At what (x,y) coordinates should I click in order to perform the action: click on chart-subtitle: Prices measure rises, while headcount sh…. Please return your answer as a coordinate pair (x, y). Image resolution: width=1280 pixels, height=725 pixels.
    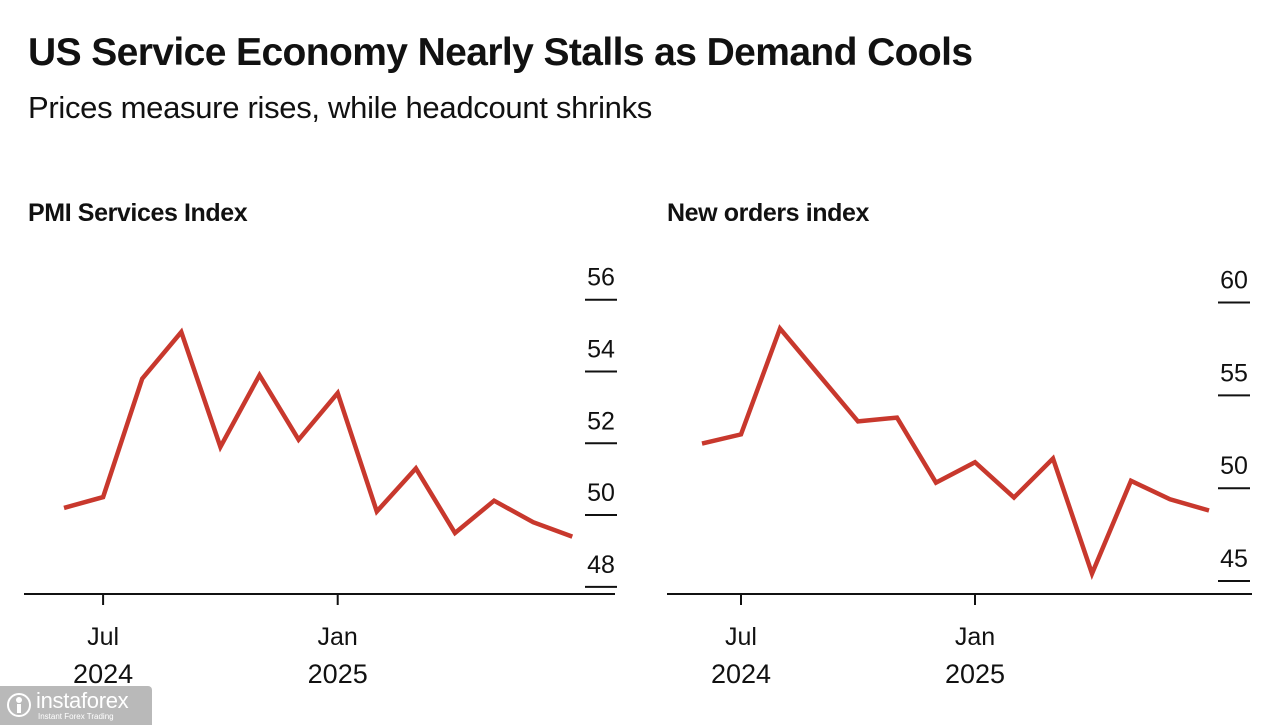
    Looking at the image, I should click on (340, 107).